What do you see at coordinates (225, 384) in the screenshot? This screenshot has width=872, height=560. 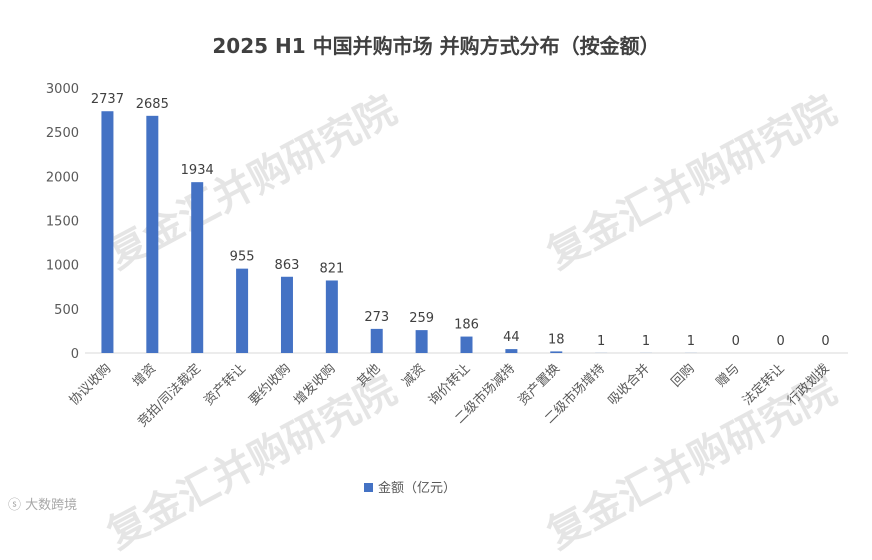 I see `x-tick-label: 资产转让` at bounding box center [225, 384].